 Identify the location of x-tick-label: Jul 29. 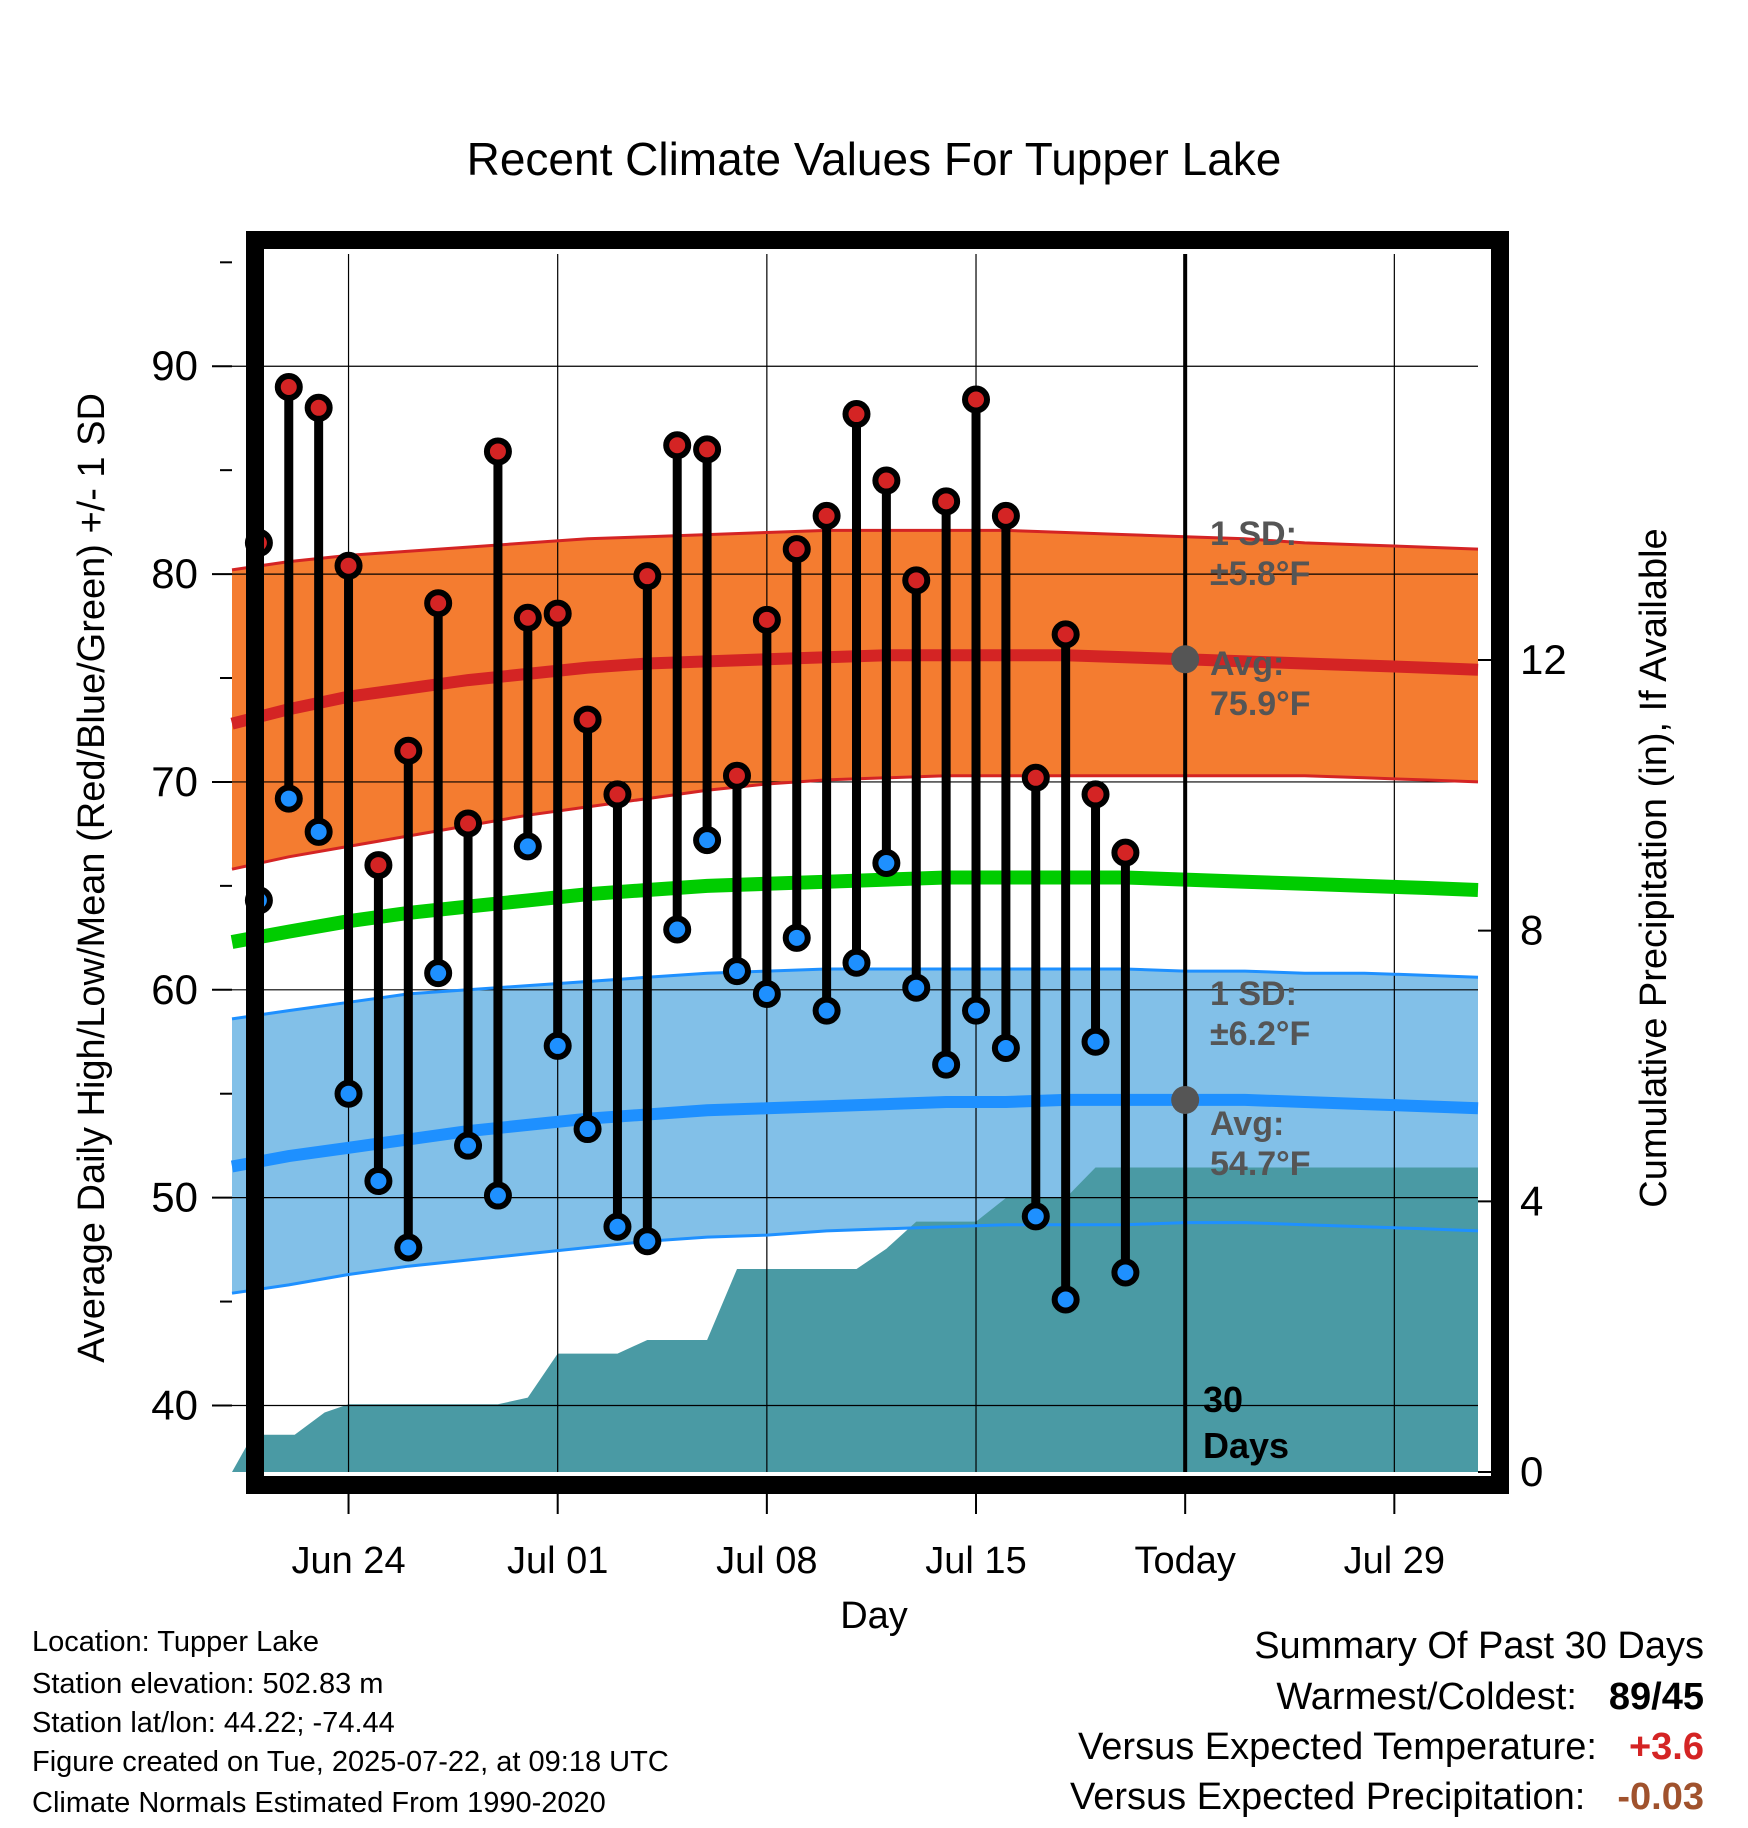
(1394, 1561).